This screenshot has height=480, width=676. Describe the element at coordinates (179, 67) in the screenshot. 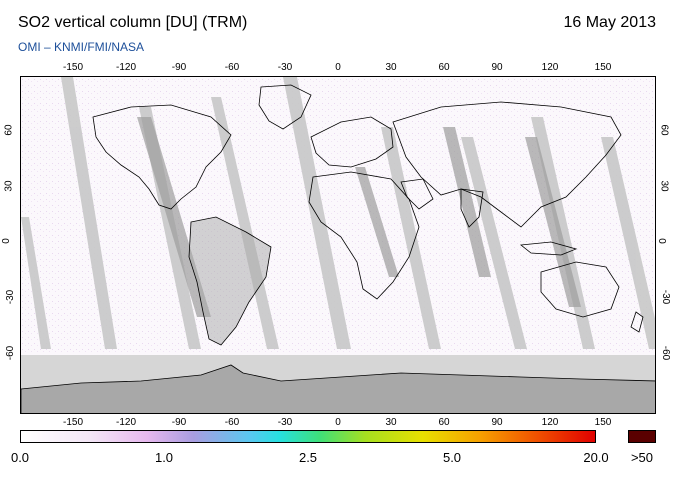

I see `lon-tick-top-2: -90` at that location.